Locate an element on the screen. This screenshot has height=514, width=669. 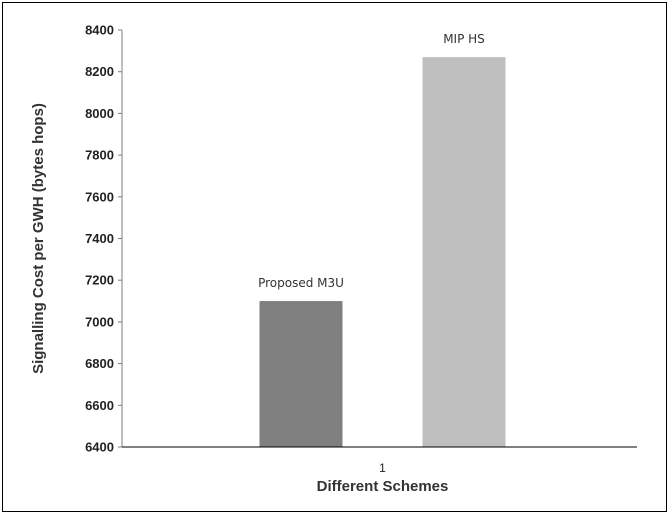
y-tick-label: 6600 is located at coordinates (99, 405).